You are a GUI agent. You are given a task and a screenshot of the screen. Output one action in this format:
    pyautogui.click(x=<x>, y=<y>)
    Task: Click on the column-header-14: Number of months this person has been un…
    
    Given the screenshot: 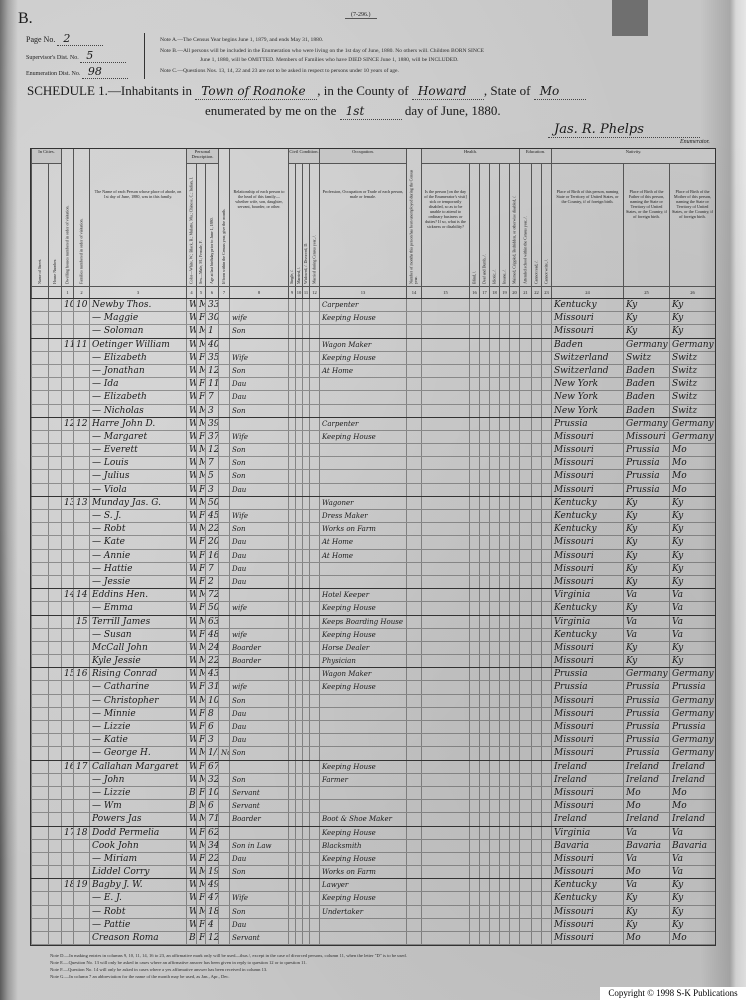 What is the action you would take?
    pyautogui.click(x=413, y=223)
    